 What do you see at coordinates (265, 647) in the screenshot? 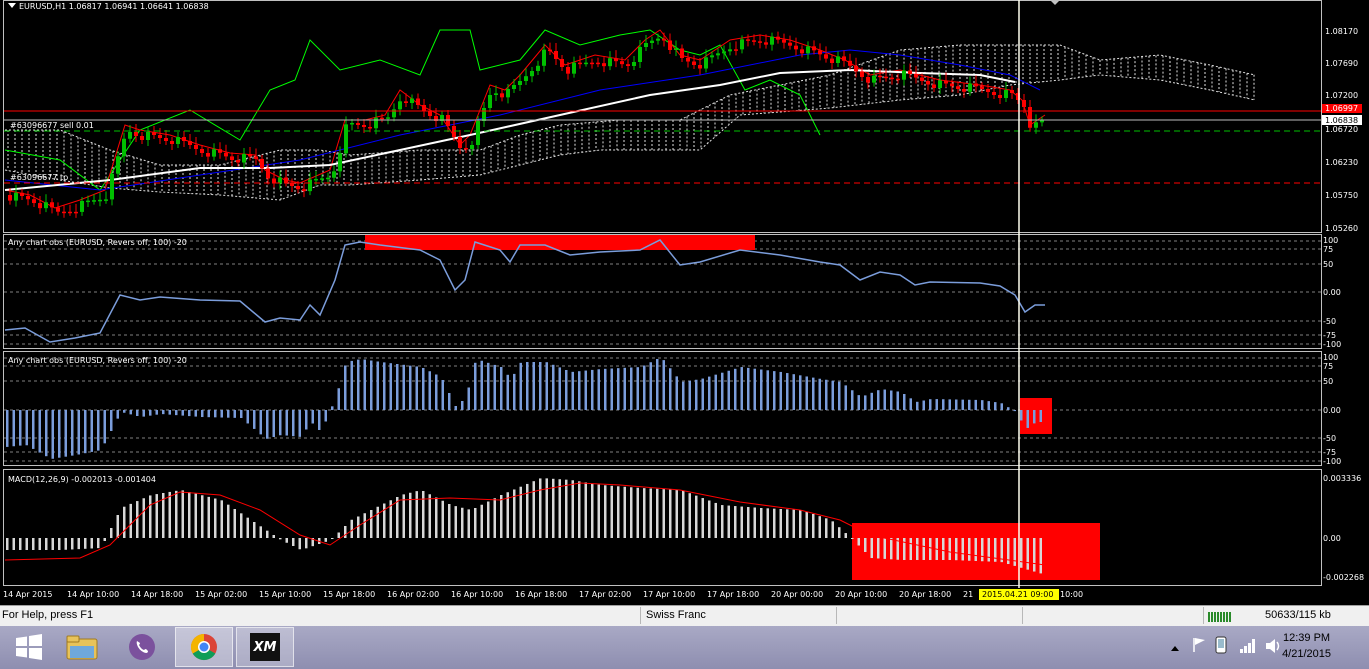
I see `taskbar-xm-terminal: XM` at bounding box center [265, 647].